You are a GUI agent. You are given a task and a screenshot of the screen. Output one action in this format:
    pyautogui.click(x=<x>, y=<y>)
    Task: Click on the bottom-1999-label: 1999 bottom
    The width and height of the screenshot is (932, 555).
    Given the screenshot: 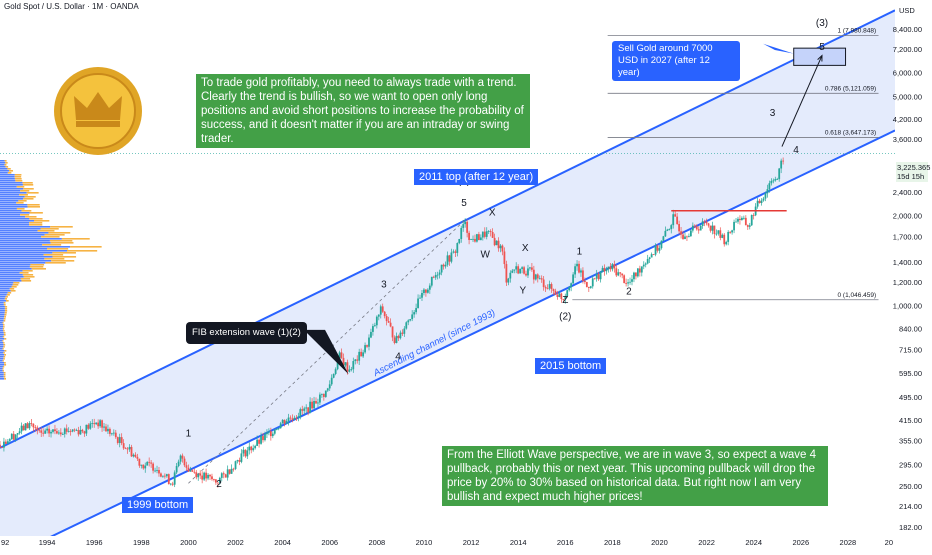 What is the action you would take?
    pyautogui.click(x=158, y=505)
    